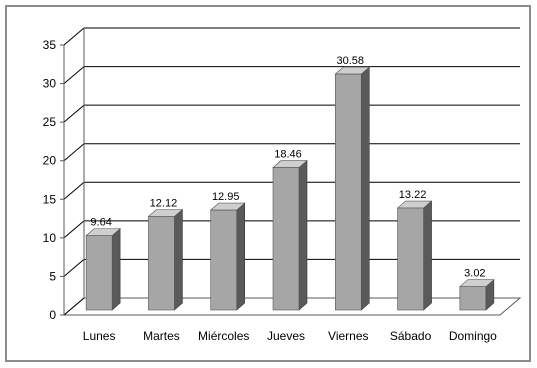  I want to click on data-label: 12.12, so click(164, 204).